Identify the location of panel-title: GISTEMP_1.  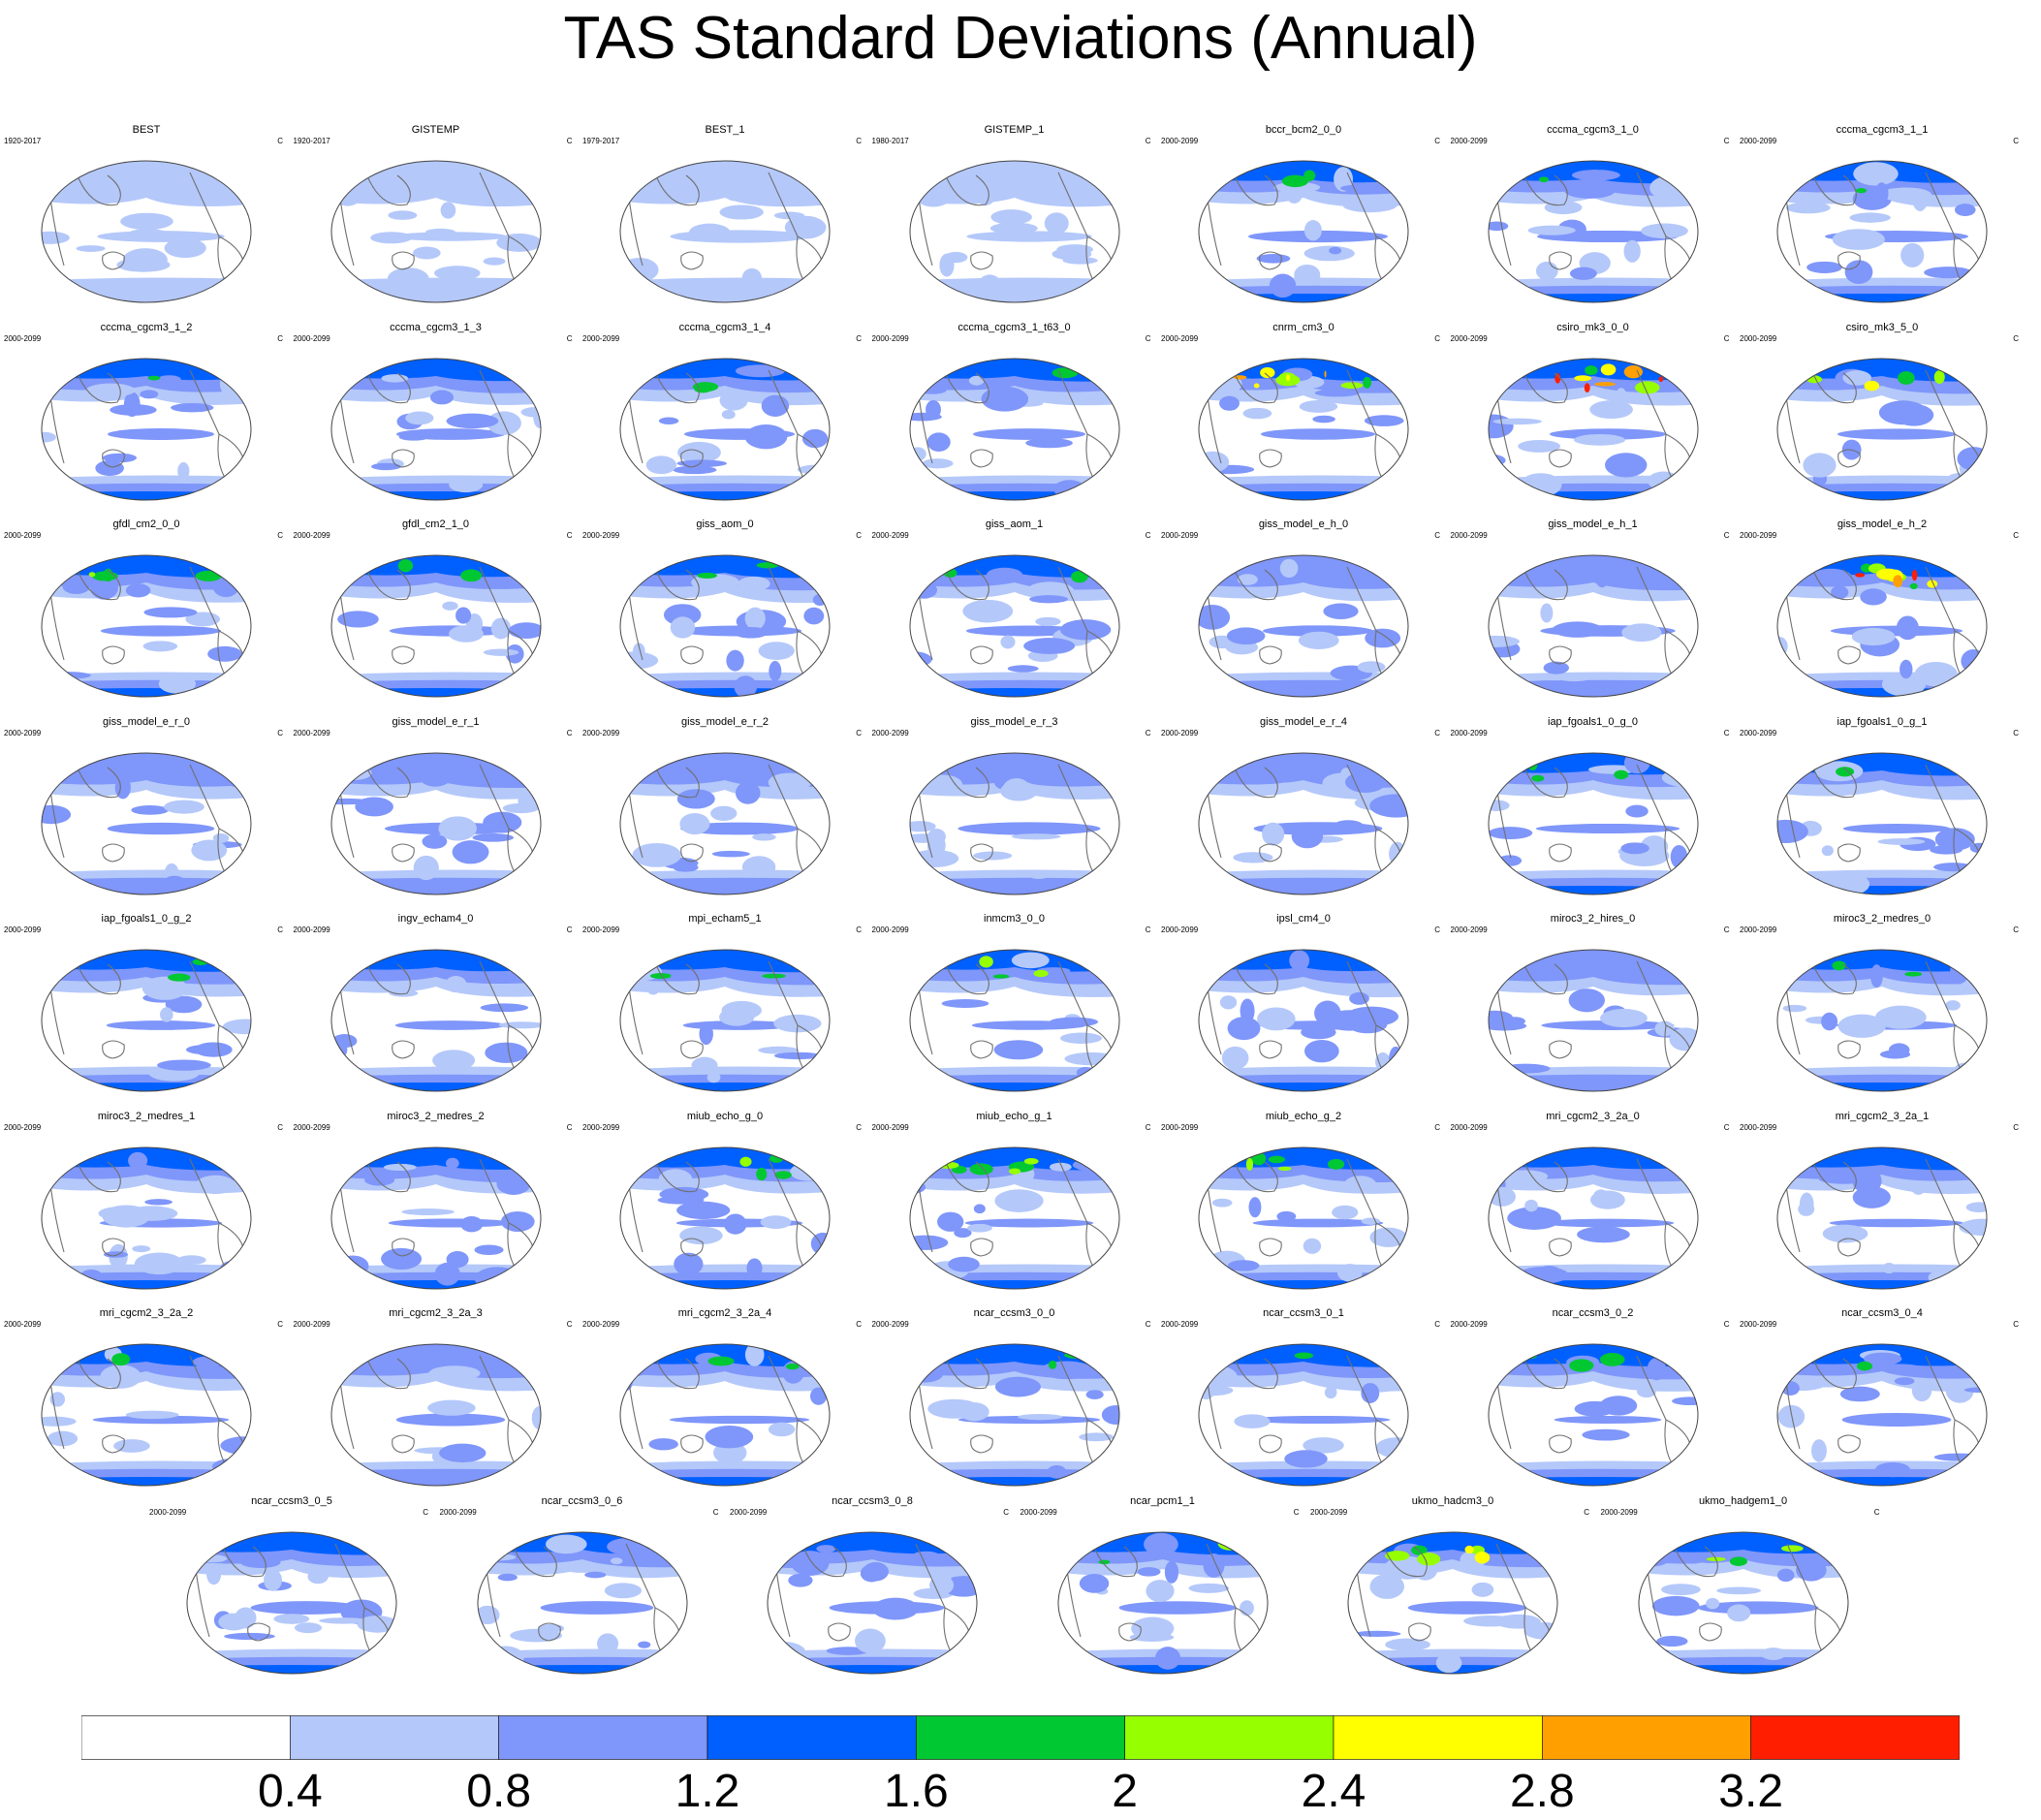
(1014, 130).